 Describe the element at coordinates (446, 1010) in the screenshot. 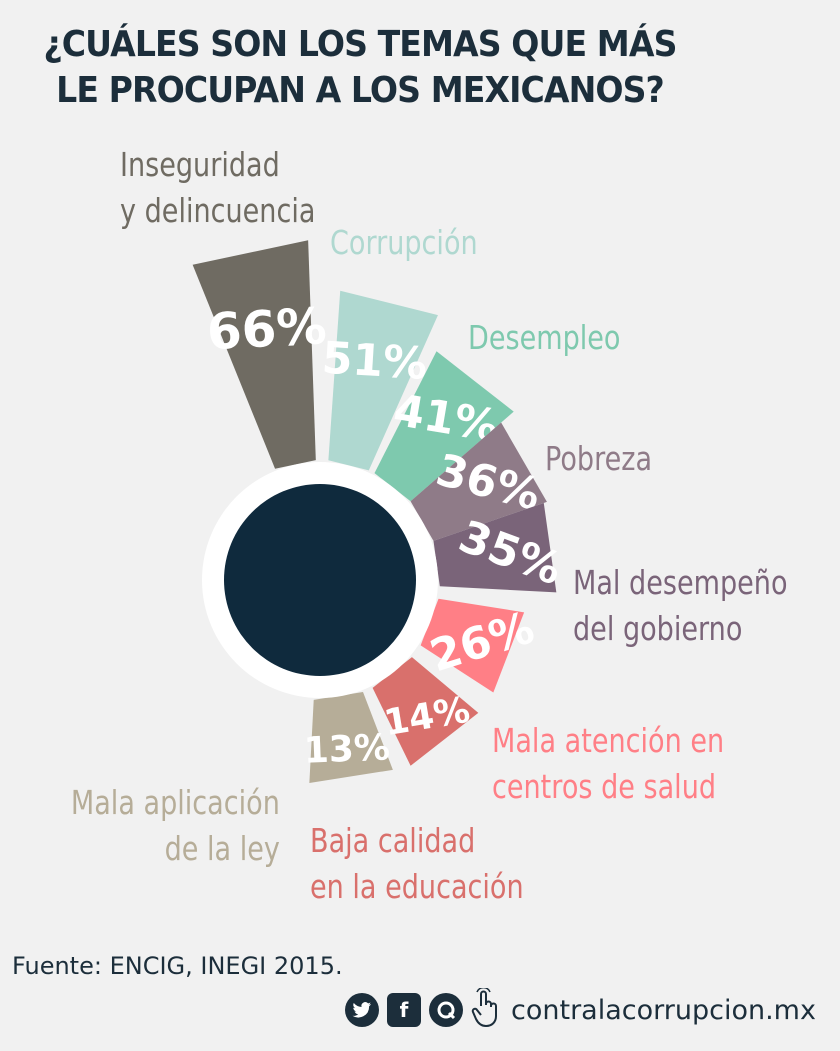

I see `quote-icon` at that location.